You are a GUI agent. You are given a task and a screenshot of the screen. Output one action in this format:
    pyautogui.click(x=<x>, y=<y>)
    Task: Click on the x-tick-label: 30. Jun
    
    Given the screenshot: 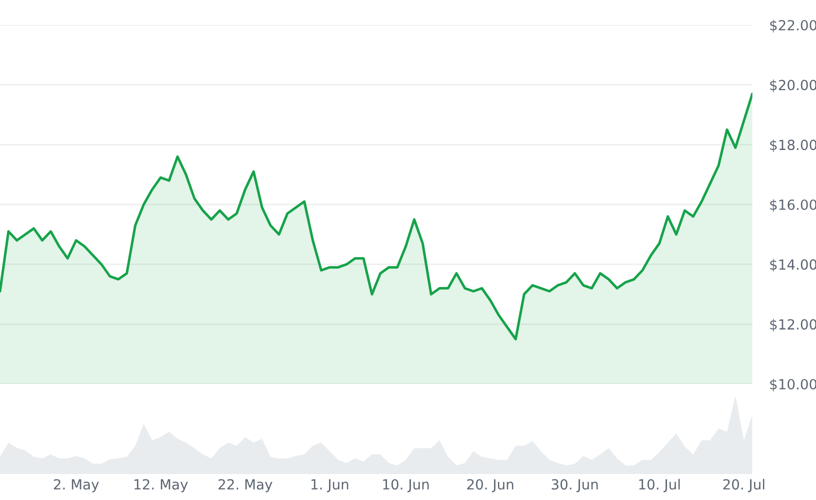 What is the action you would take?
    pyautogui.click(x=575, y=485)
    